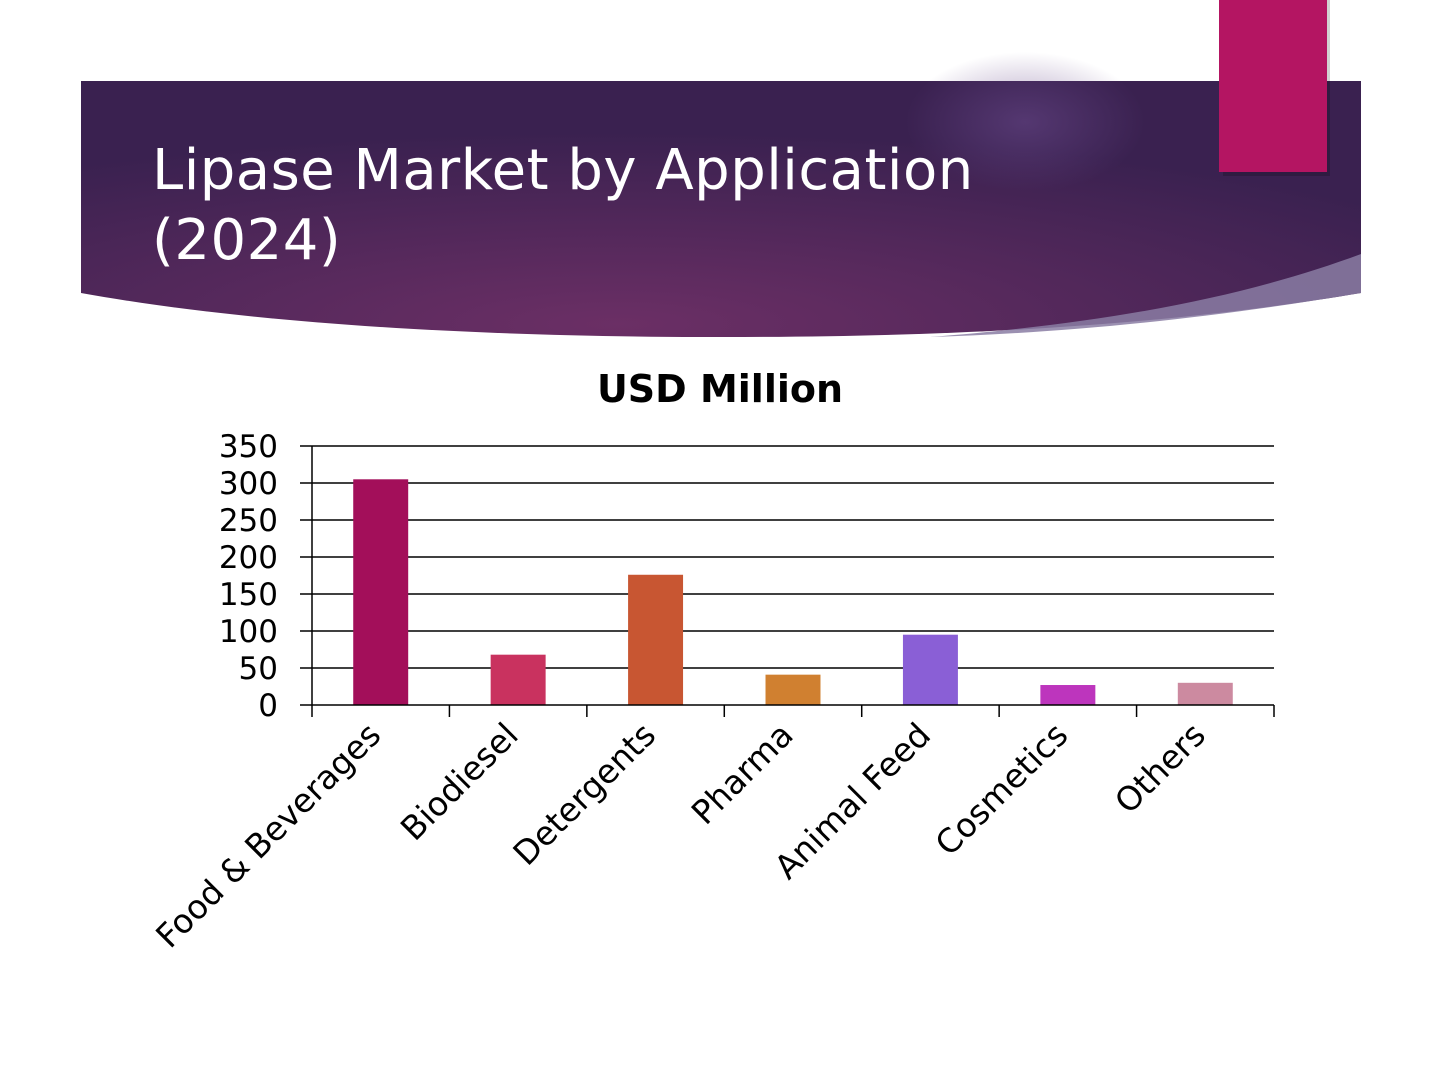  What do you see at coordinates (268, 706) in the screenshot?
I see `y-tick-label: 0` at bounding box center [268, 706].